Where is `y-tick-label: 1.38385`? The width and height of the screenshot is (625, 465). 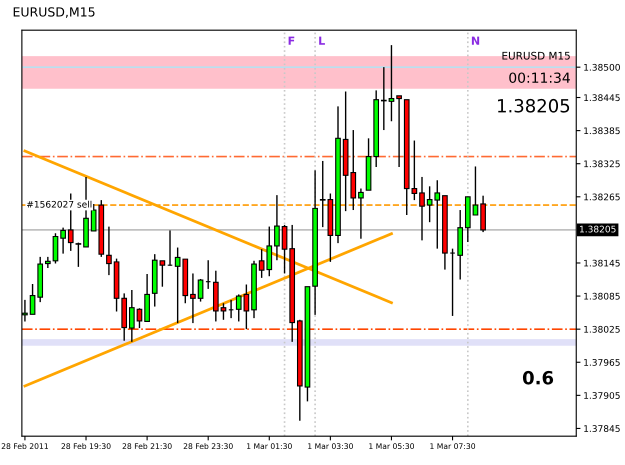 y-tick-label: 1.38385 is located at coordinates (602, 130).